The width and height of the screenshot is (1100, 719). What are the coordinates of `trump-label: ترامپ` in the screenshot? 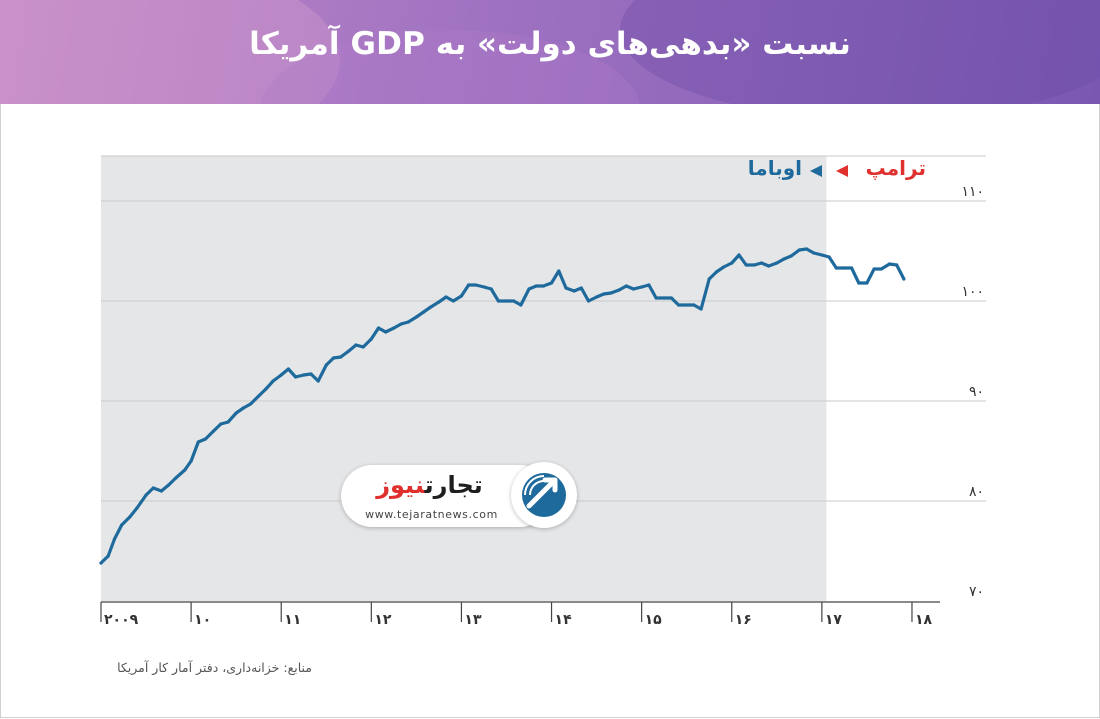 It's located at (896, 168).